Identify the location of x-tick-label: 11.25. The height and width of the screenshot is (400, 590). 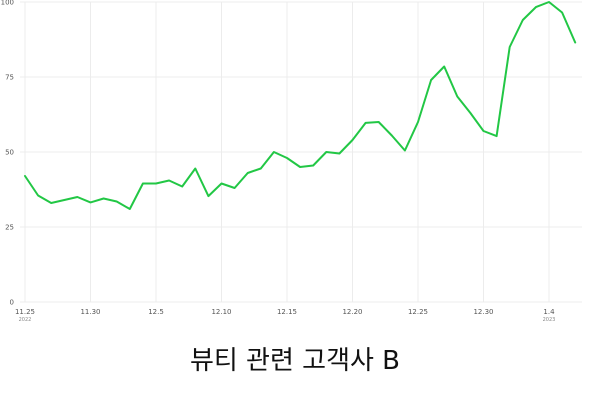
(25, 312).